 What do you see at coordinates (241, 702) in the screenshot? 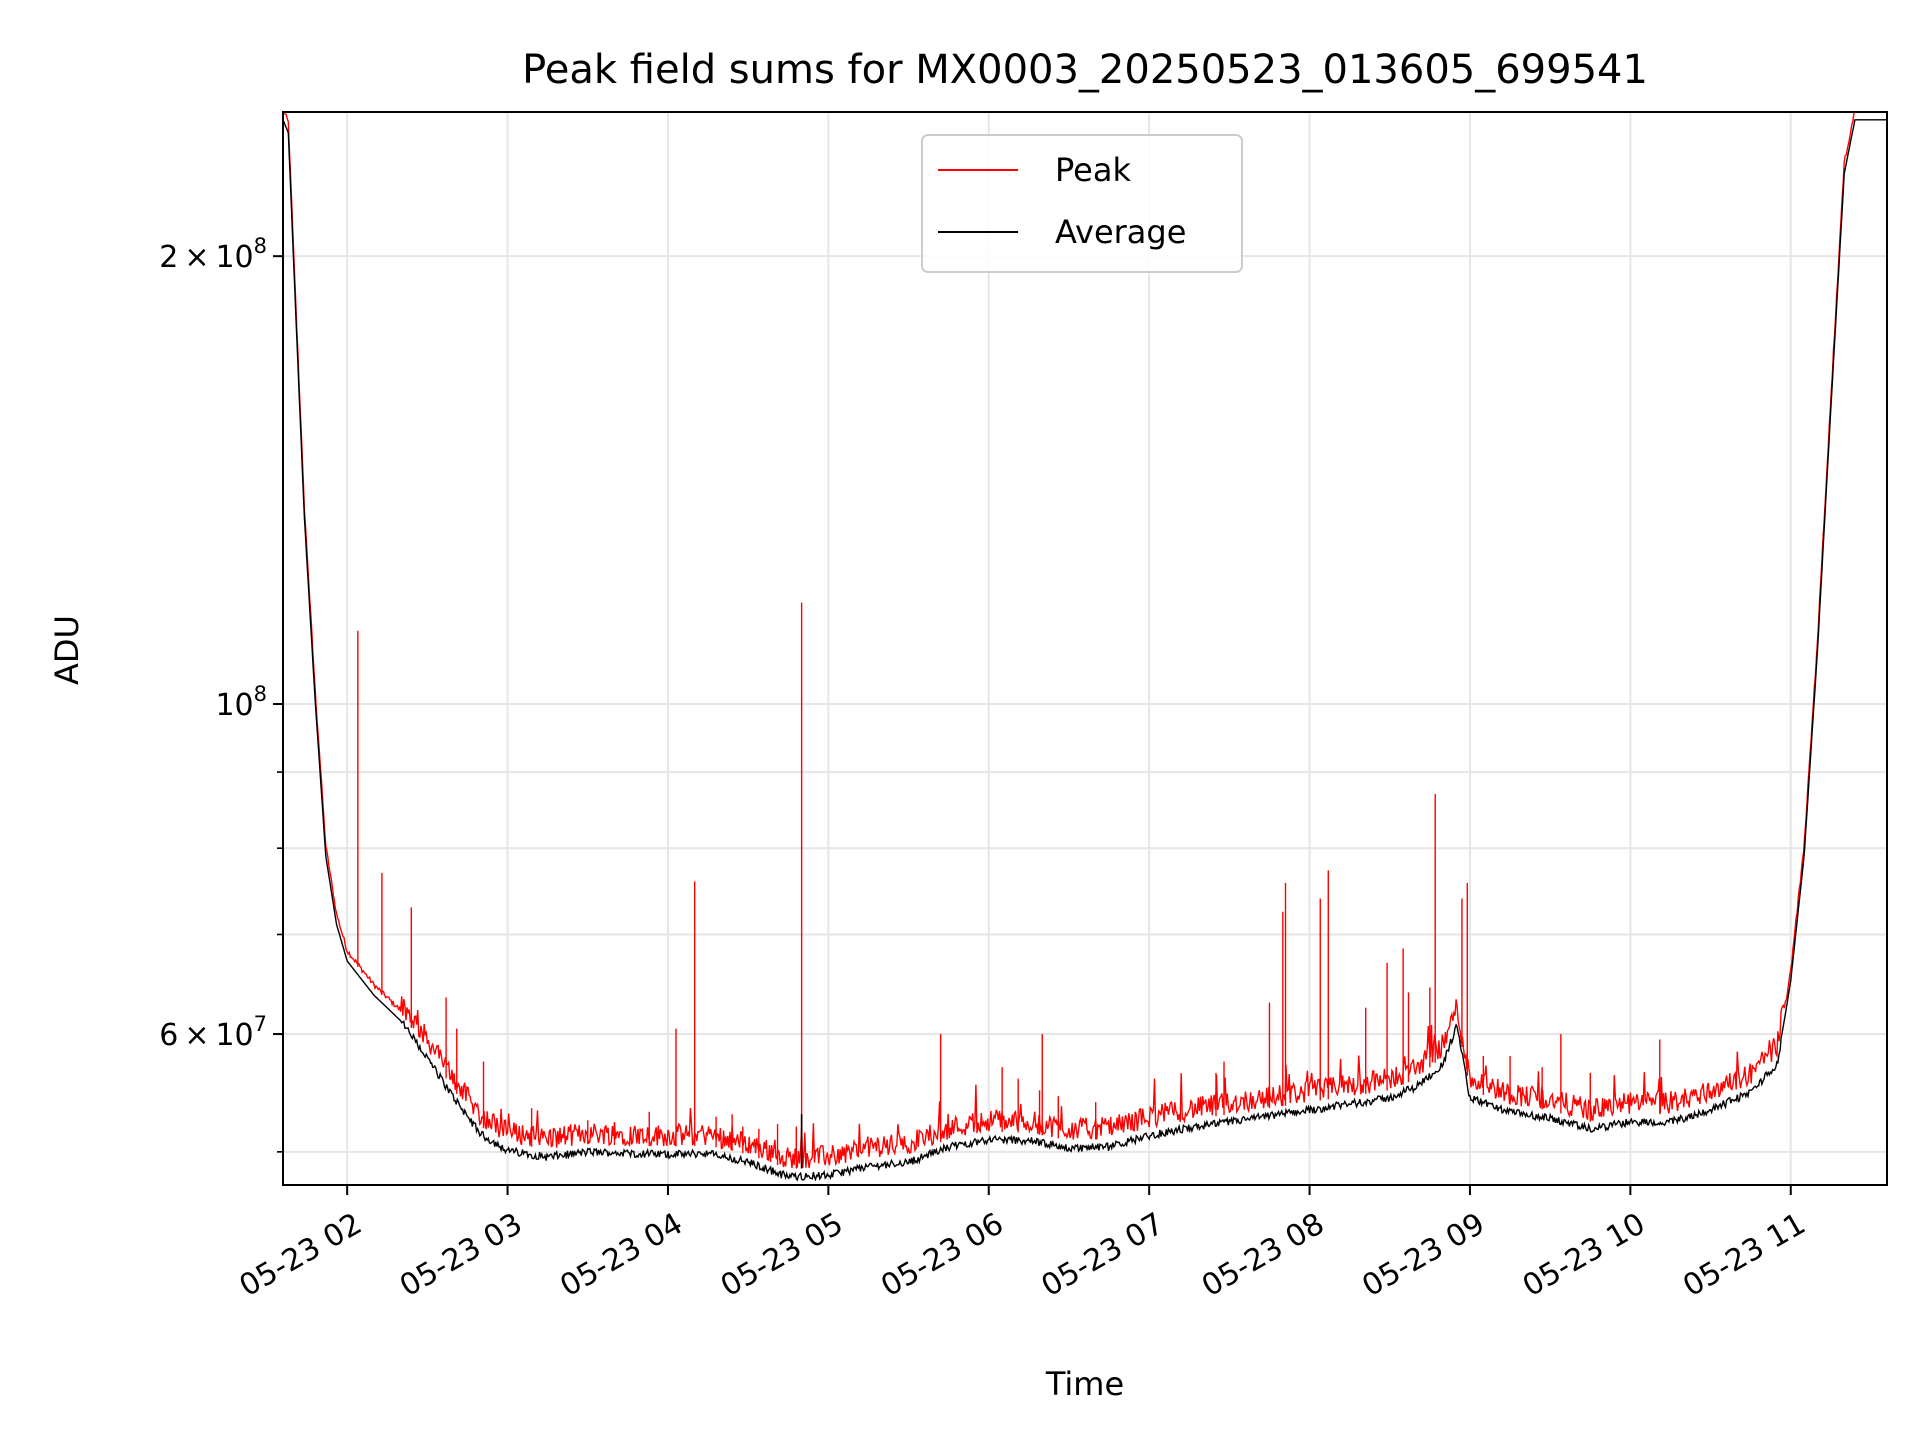
I see `y-tick-label: 108` at bounding box center [241, 702].